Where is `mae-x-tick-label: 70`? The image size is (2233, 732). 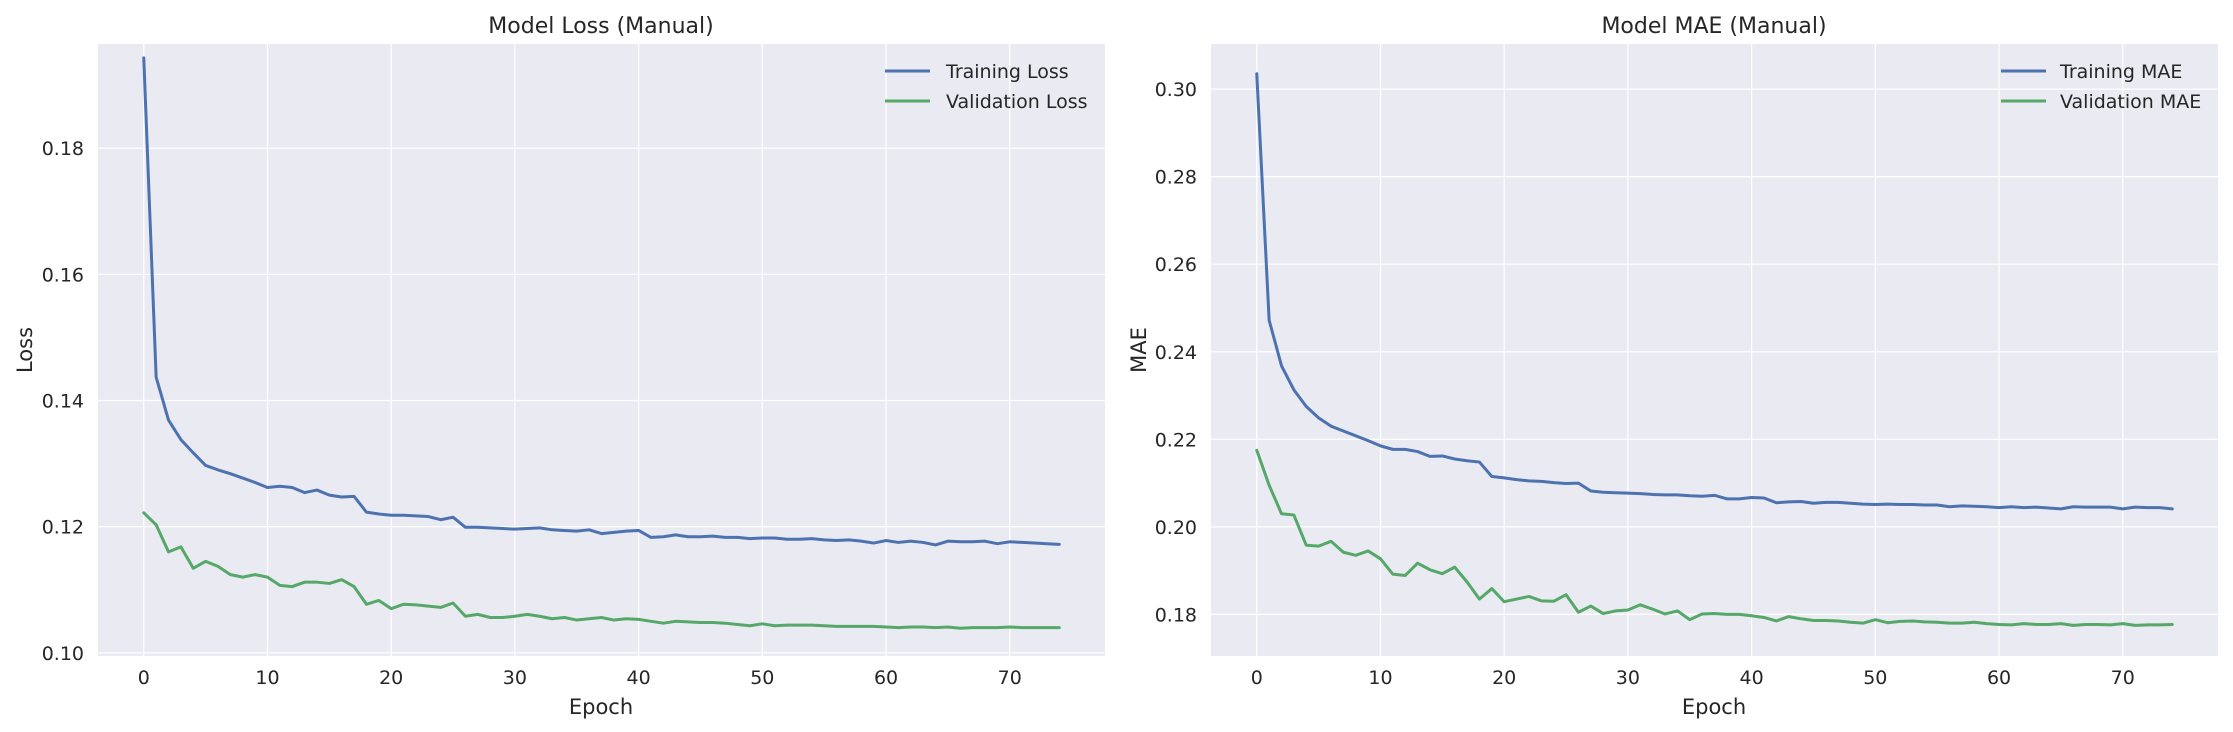
mae-x-tick-label: 70 is located at coordinates (2123, 678).